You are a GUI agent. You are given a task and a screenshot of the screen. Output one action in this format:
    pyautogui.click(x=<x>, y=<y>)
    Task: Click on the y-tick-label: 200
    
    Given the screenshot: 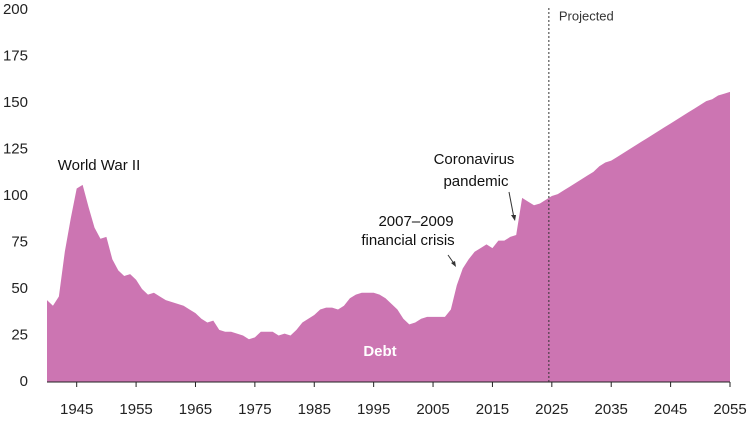 What is the action you would take?
    pyautogui.click(x=15, y=9)
    